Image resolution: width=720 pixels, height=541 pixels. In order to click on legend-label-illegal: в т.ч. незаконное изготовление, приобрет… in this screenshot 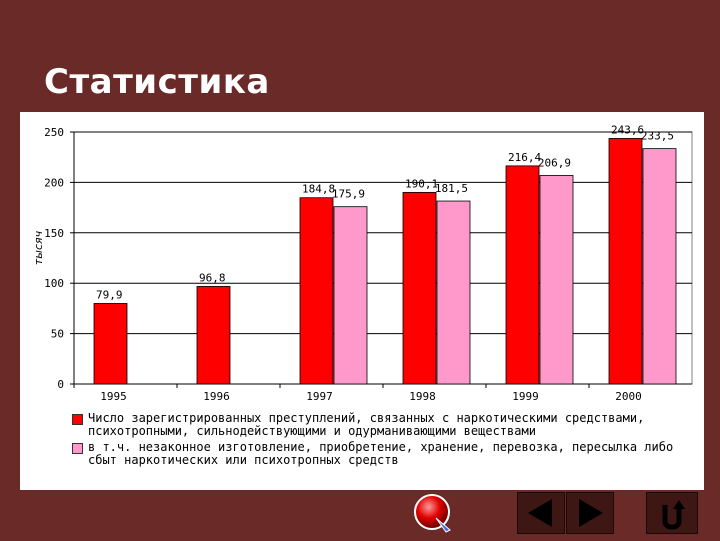, I will do `click(381, 453)`.